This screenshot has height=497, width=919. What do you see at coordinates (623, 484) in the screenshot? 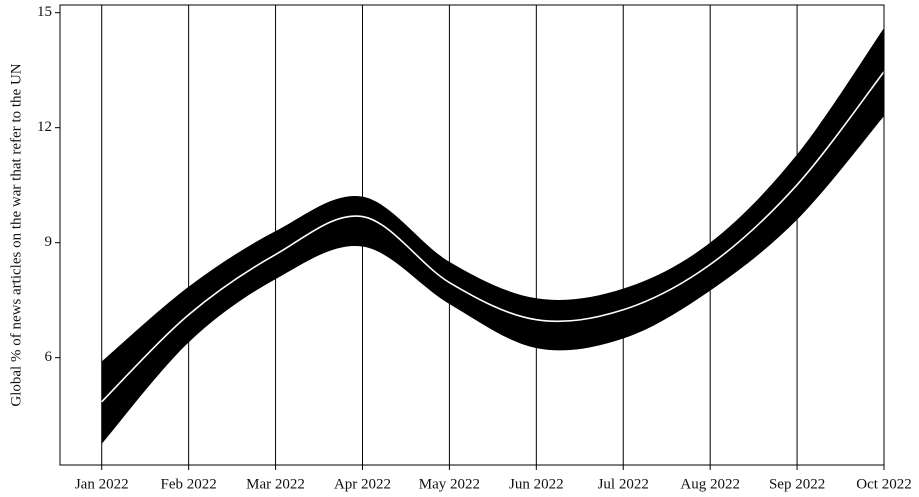
I see `x-tick-label: Jul 2022` at bounding box center [623, 484].